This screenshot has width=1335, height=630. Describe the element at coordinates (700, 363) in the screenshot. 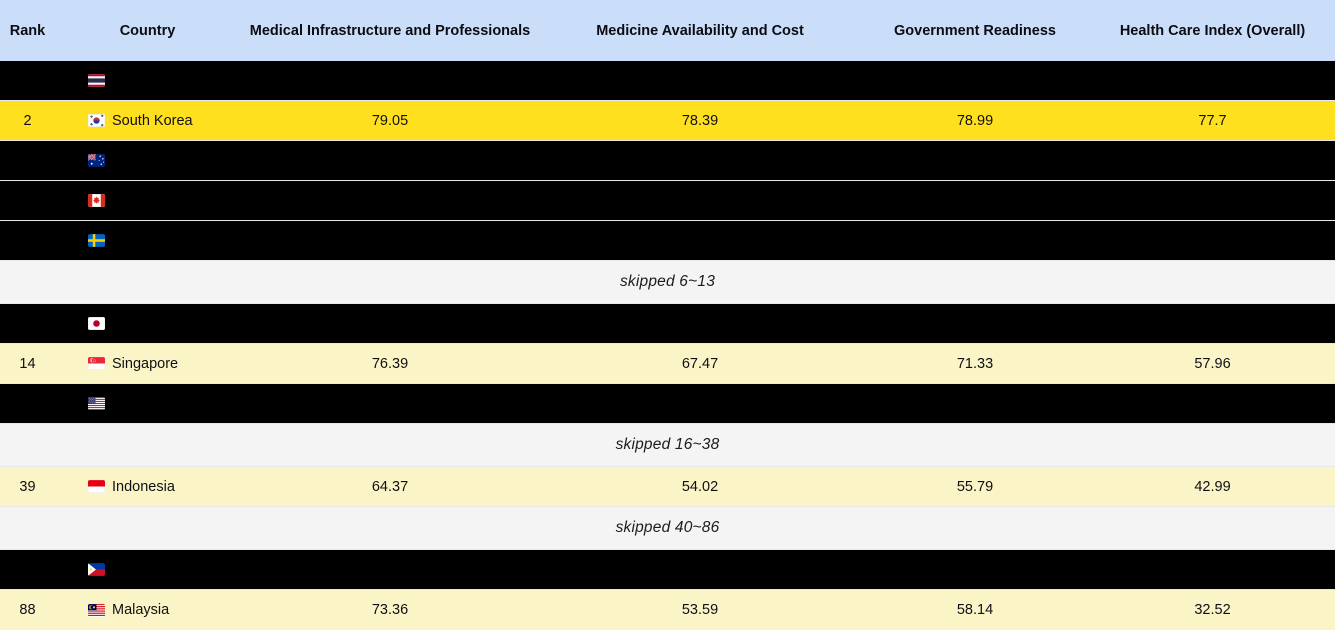

I see `medicine-availability-value: 67.47` at that location.